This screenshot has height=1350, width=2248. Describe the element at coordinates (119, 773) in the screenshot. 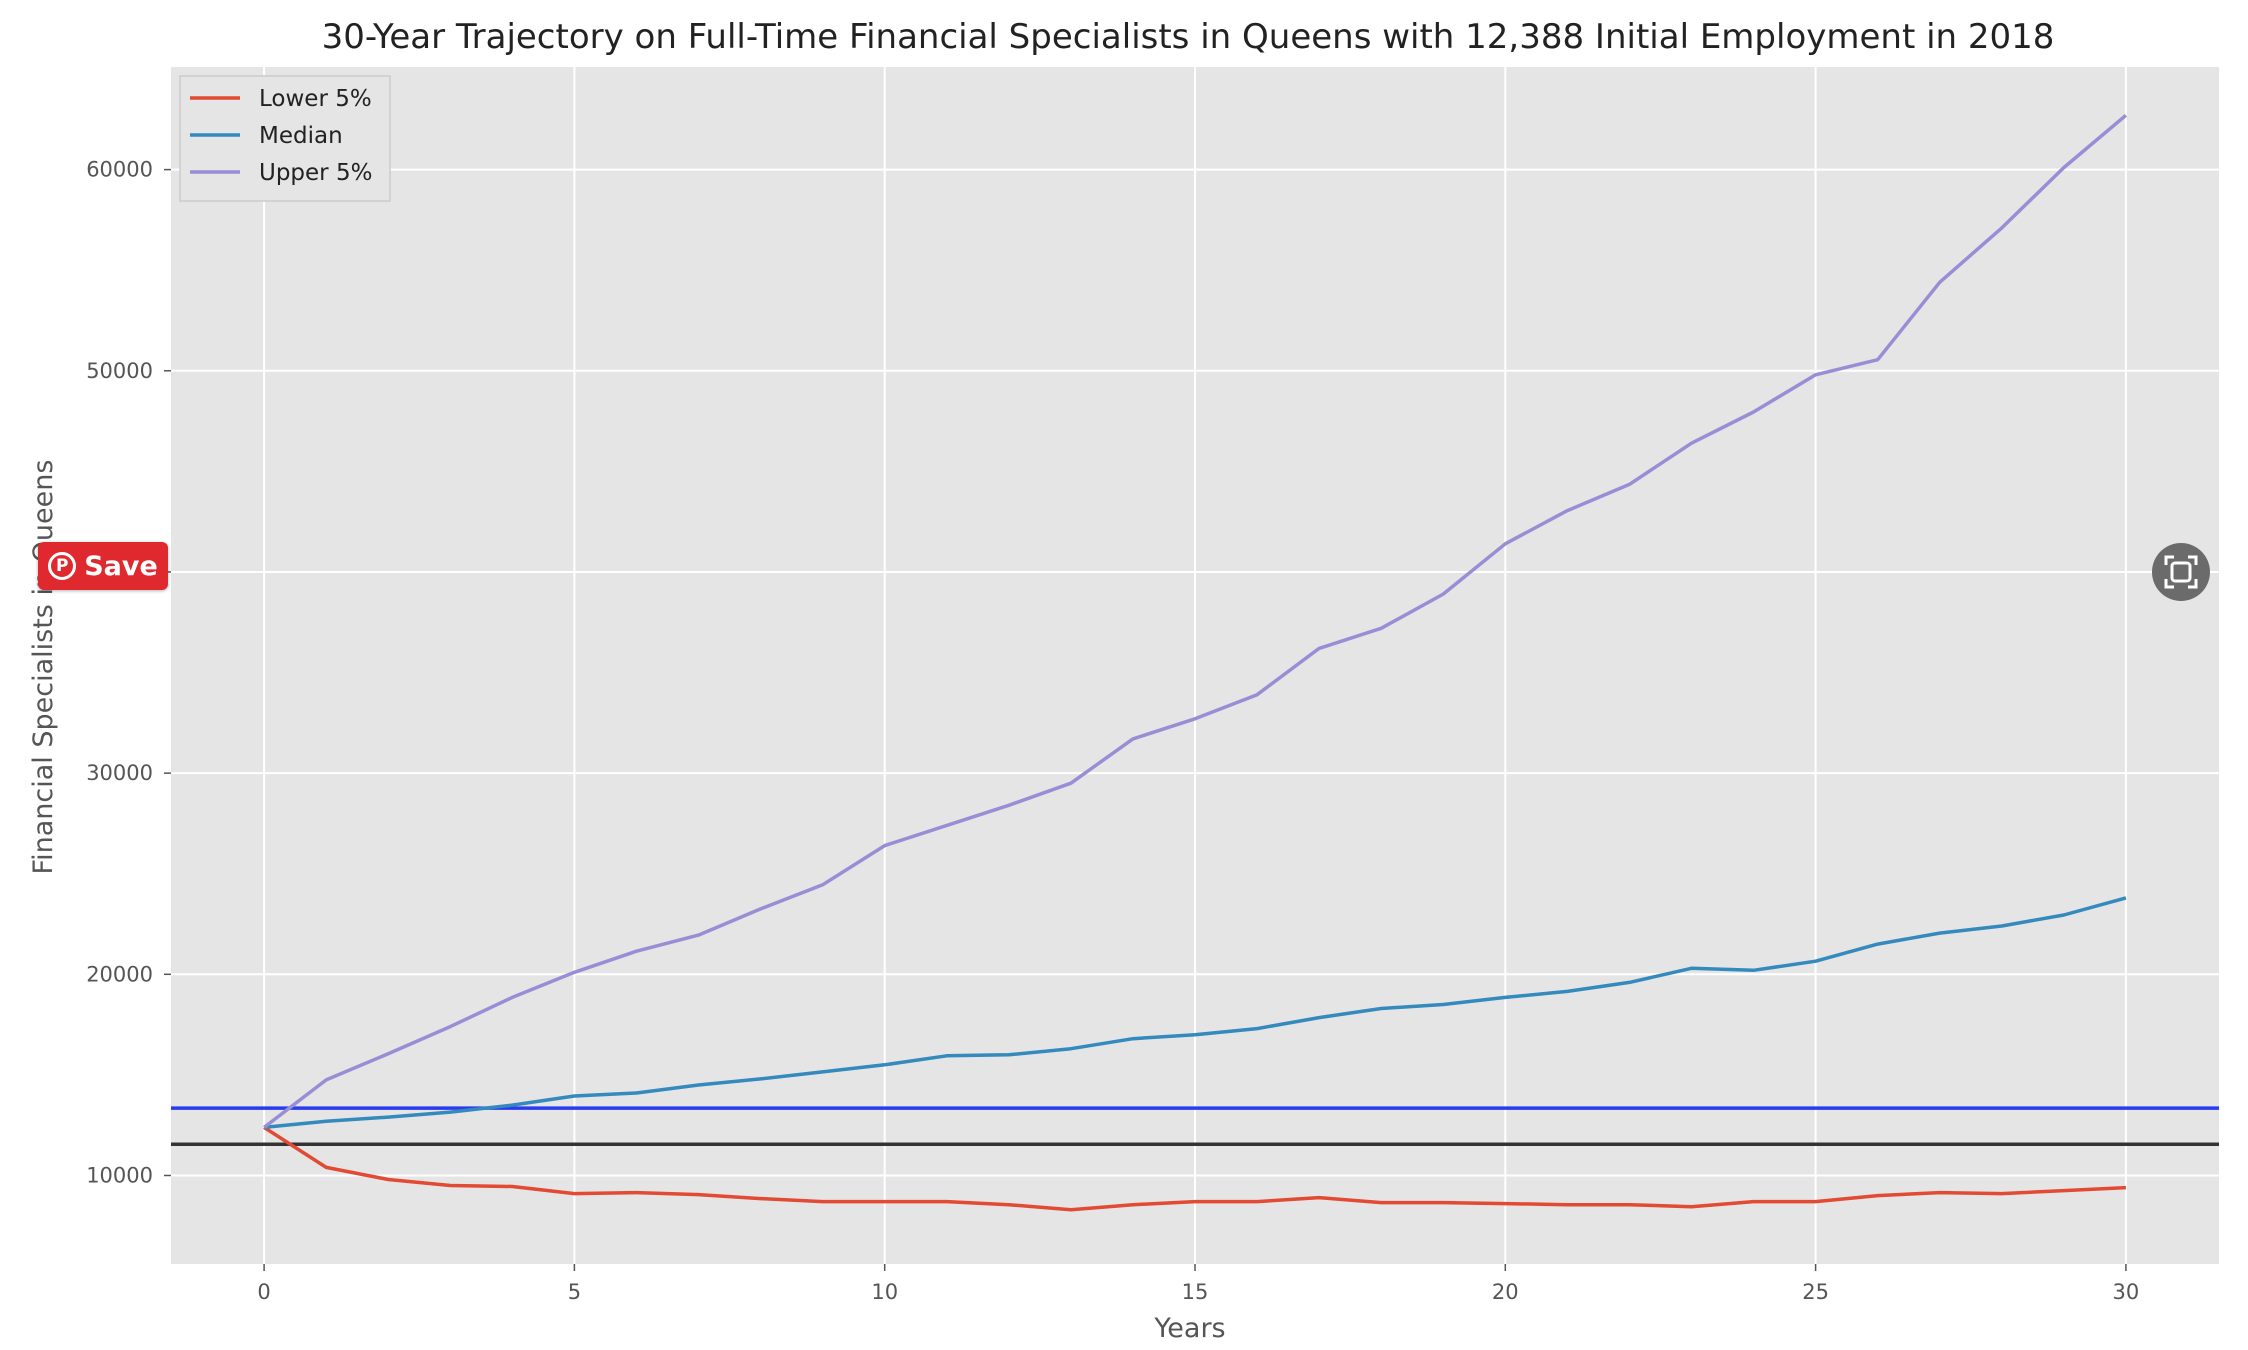

I see `y-tick-label: 30000` at that location.